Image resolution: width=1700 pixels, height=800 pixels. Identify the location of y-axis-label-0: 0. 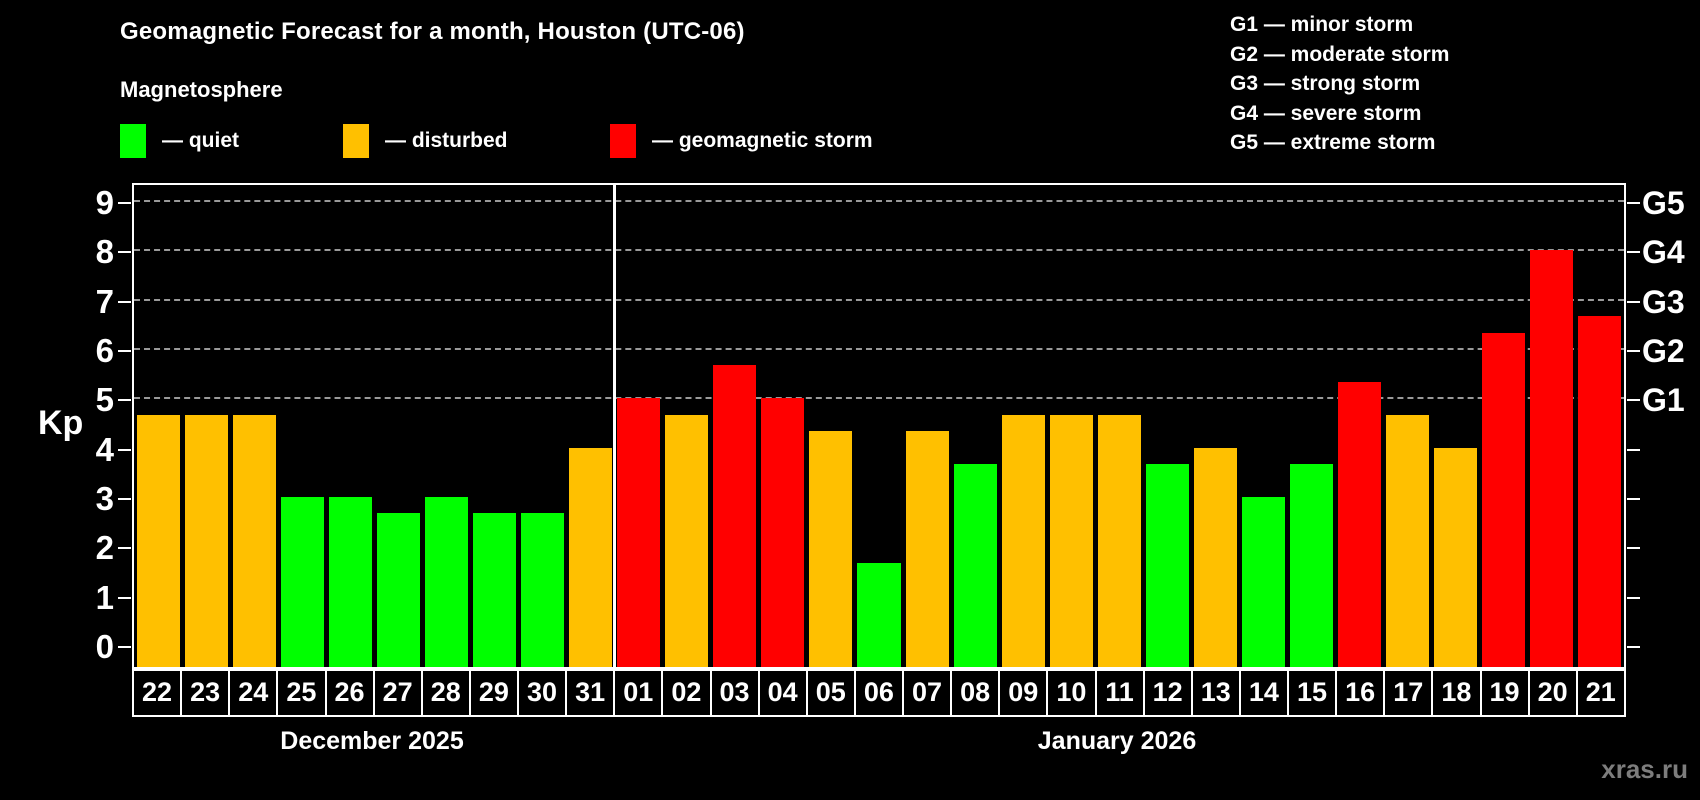
(104, 646).